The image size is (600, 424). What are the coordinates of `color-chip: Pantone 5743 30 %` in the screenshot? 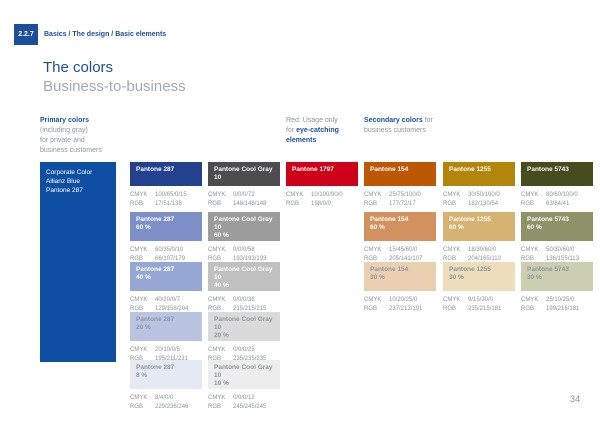 It's located at (557, 276).